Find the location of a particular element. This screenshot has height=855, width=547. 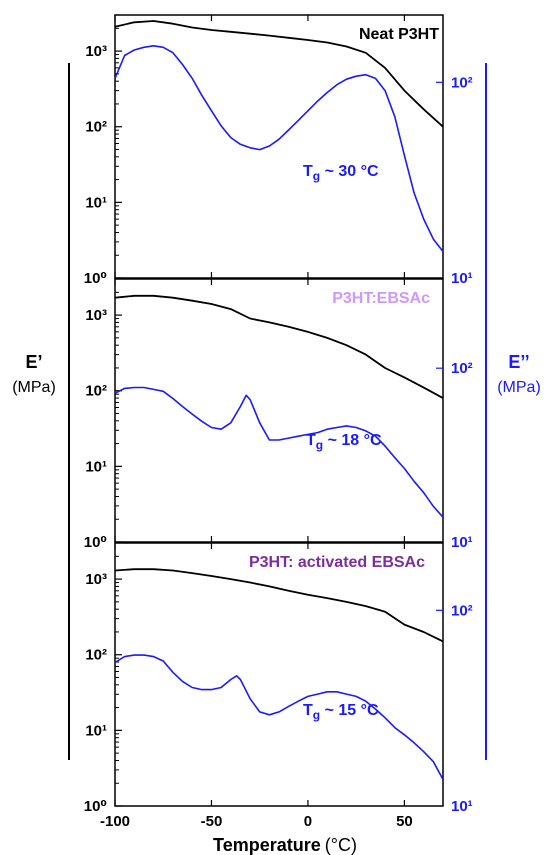

x-axis-unit: (°C) is located at coordinates (341, 845).